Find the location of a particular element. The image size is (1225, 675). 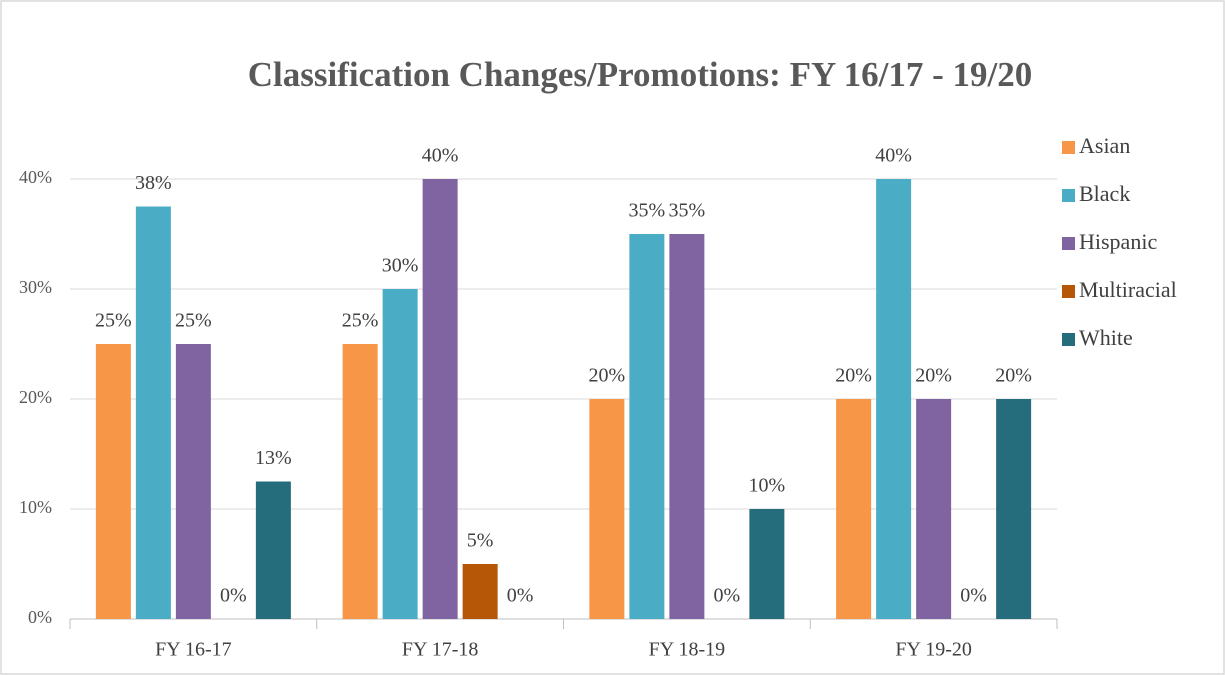

x-tick-label: FY 18-19 is located at coordinates (687, 650).